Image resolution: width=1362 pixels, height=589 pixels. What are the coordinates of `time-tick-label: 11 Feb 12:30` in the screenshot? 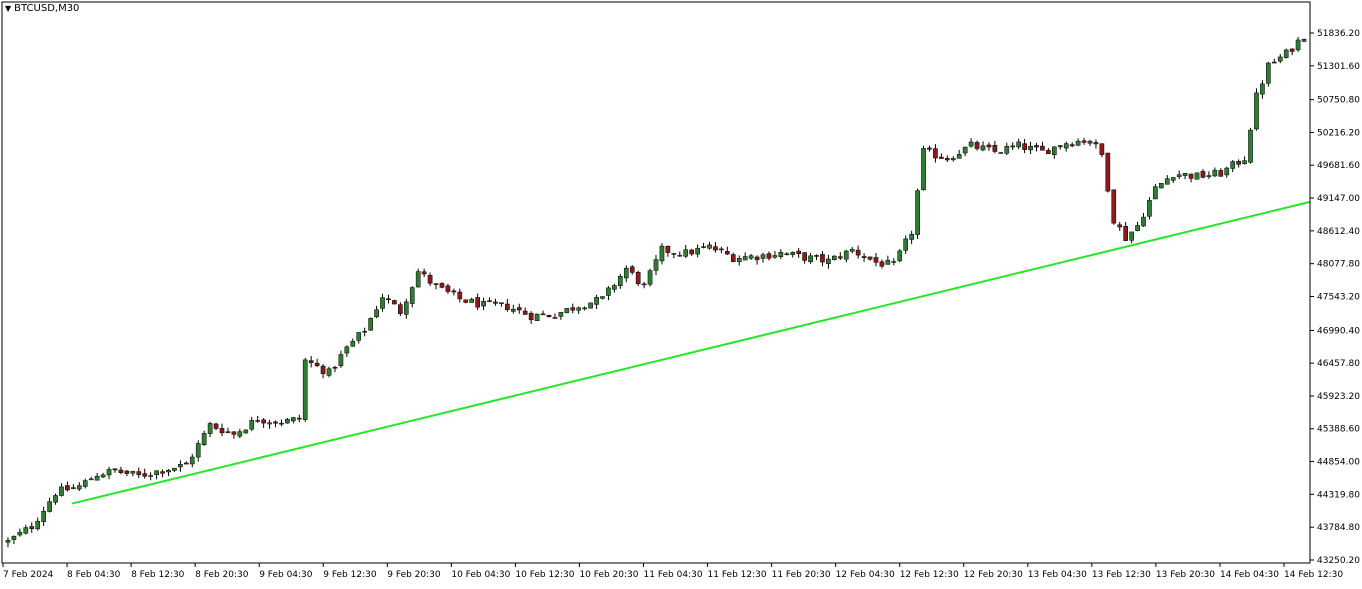 It's located at (737, 575).